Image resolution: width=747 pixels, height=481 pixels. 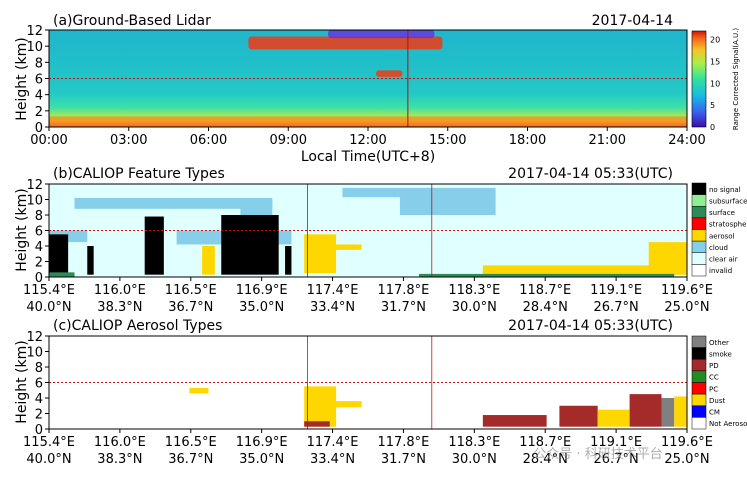 I want to click on panel-c-ylabel: Height (km), so click(x=22, y=381).